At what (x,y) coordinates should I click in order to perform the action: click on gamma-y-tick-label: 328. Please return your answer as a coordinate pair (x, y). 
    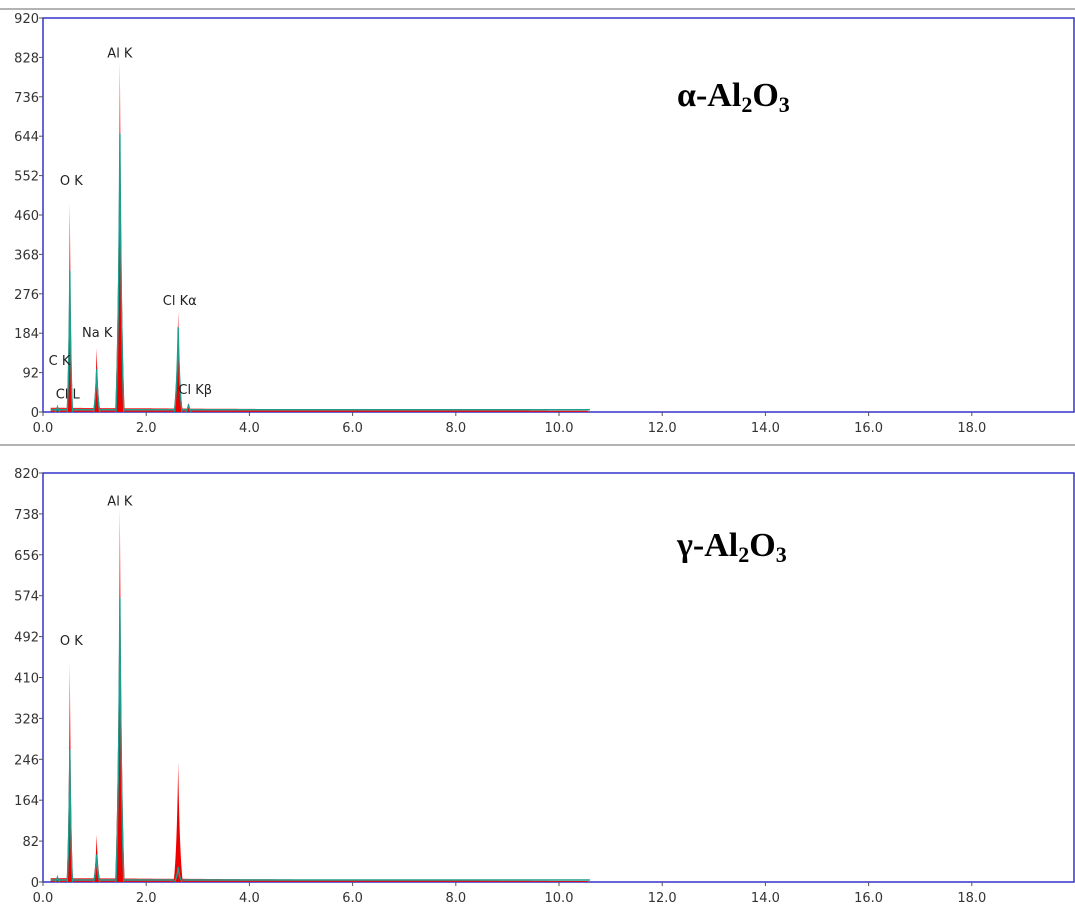
    Looking at the image, I should click on (26, 719).